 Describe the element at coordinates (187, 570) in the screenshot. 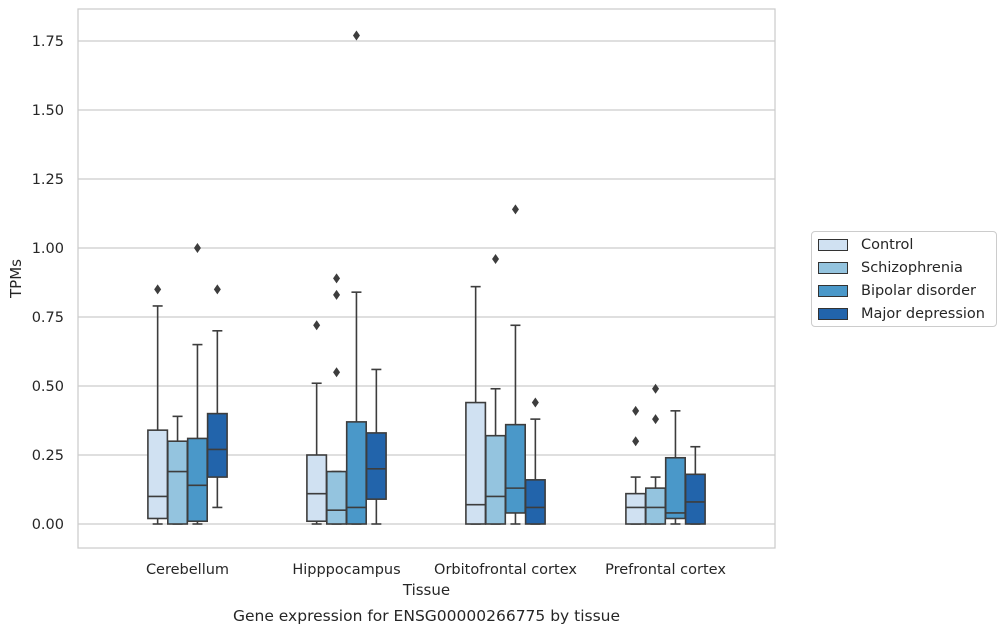

I see `x-tick-label: Cerebellum` at that location.